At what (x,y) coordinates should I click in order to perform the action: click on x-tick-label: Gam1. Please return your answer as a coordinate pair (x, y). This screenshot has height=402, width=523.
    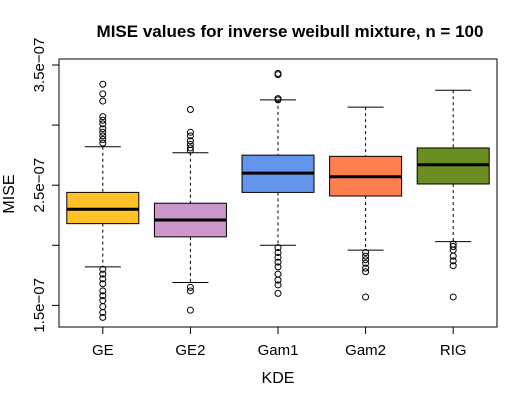
    Looking at the image, I should click on (278, 350).